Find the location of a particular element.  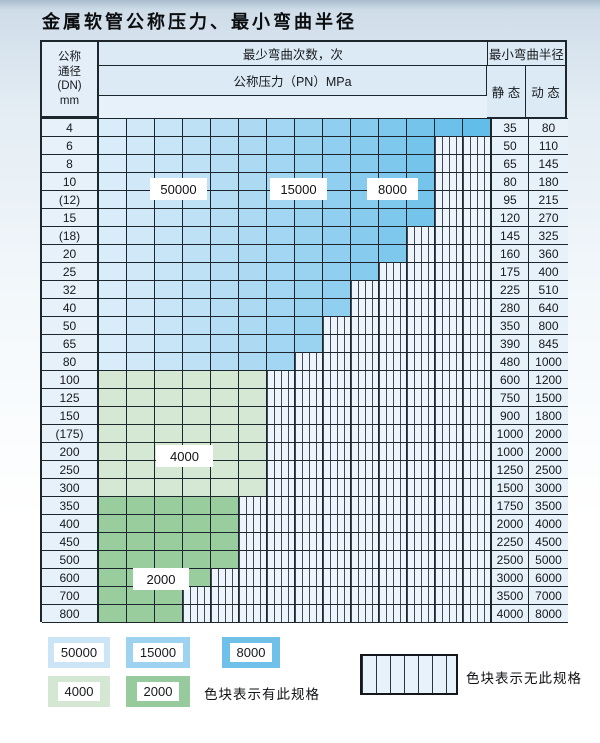

dynamic-value-cell: 3000 is located at coordinates (548, 488).